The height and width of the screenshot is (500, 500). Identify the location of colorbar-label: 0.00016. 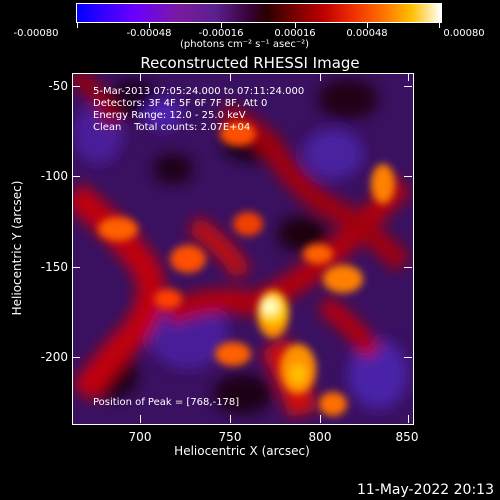
(295, 33).